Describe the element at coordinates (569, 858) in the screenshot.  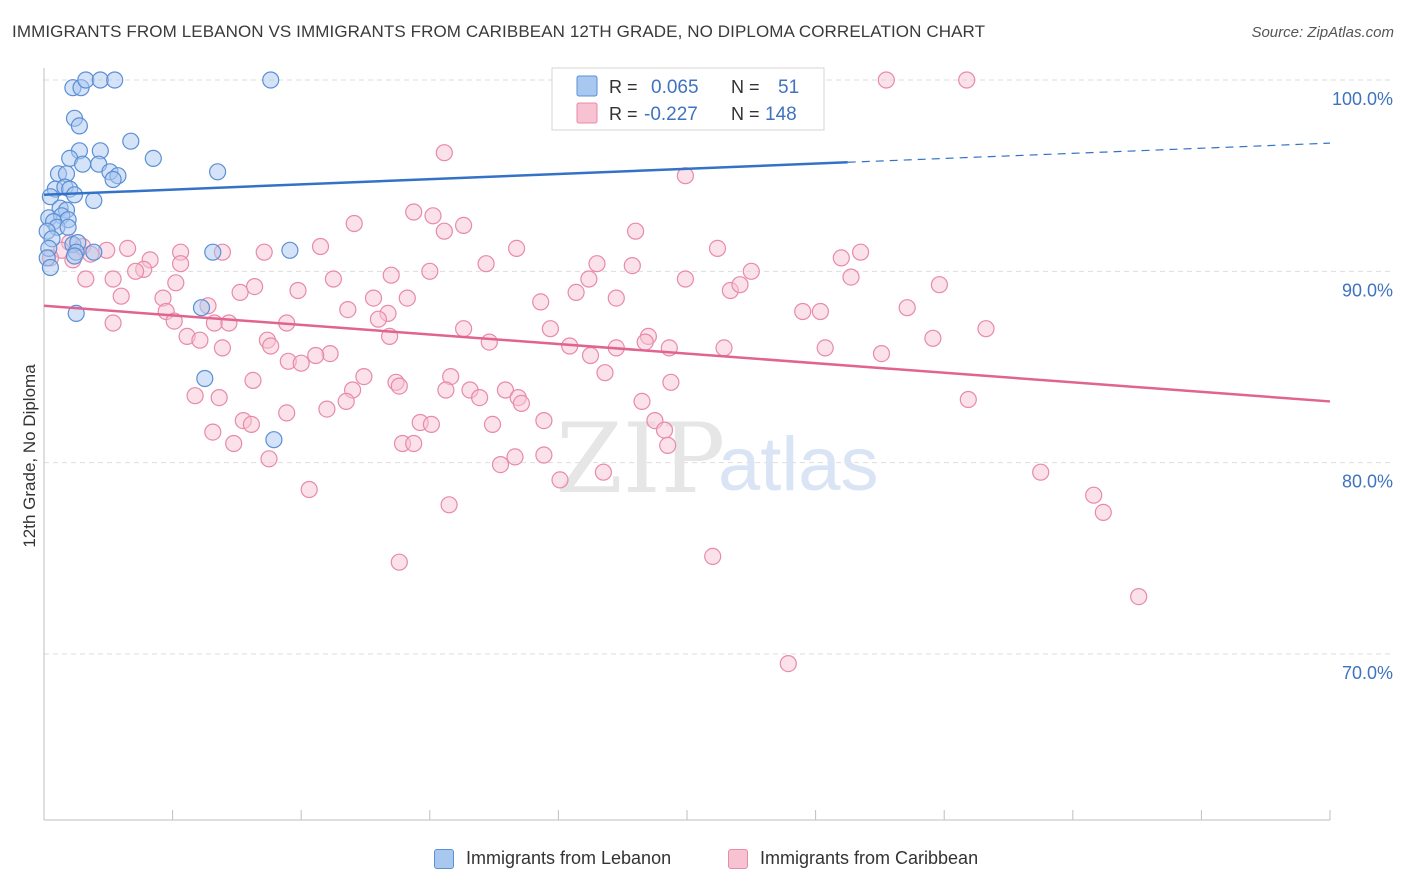
I see `legend-label-lebanon: Immigrants from Lebanon` at that location.